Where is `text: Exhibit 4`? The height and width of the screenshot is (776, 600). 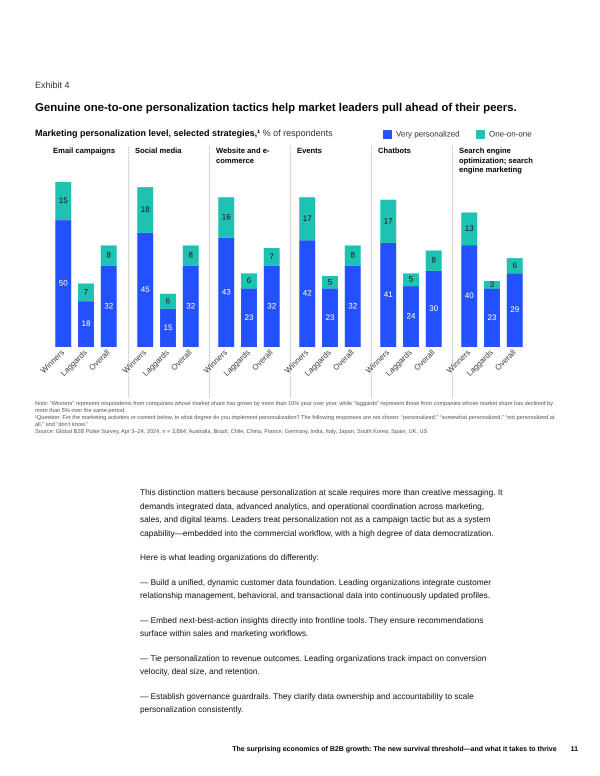 text: Exhibit 4 is located at coordinates (53, 85).